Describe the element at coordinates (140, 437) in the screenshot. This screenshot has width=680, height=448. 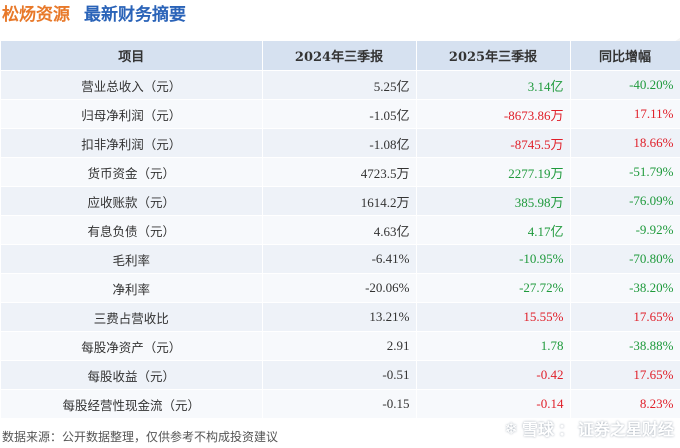
I see `data-source-note: 数据来源：公开数据整理，仅供参考不构成投资建议` at that location.